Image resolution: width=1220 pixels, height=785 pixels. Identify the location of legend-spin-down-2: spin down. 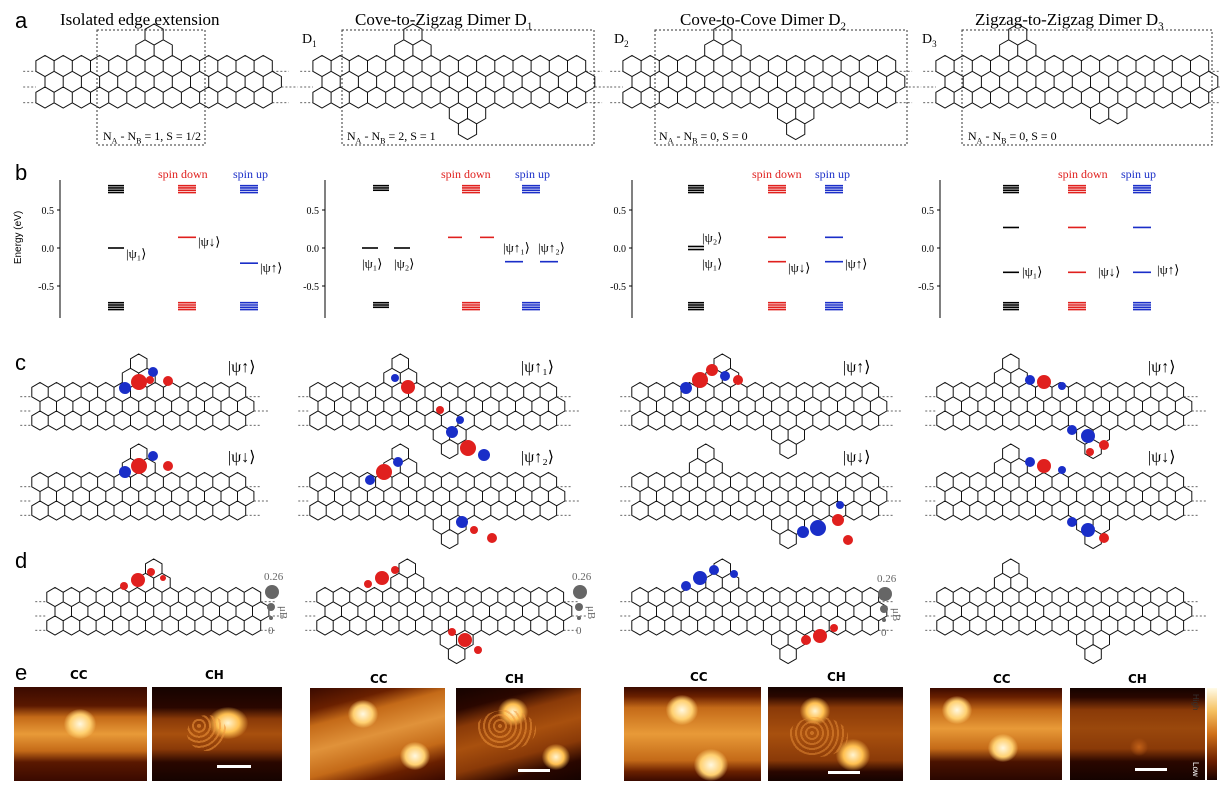
(466, 174).